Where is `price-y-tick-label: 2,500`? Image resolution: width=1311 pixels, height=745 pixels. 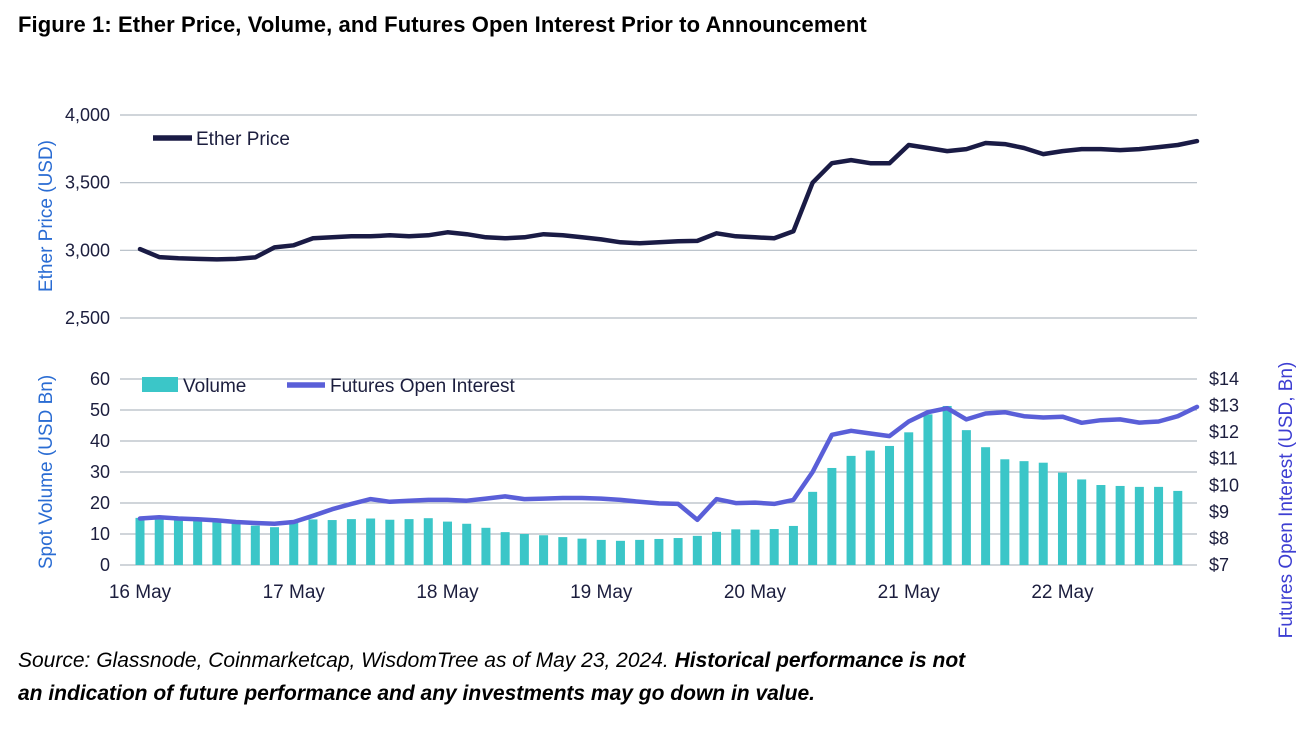 price-y-tick-label: 2,500 is located at coordinates (87, 318).